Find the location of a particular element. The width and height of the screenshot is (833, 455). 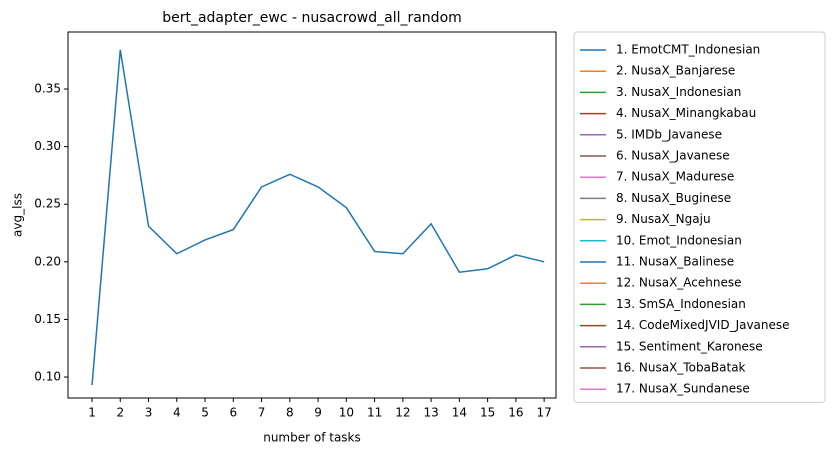

legend-label: 15. Sentiment_Karonese is located at coordinates (689, 346).